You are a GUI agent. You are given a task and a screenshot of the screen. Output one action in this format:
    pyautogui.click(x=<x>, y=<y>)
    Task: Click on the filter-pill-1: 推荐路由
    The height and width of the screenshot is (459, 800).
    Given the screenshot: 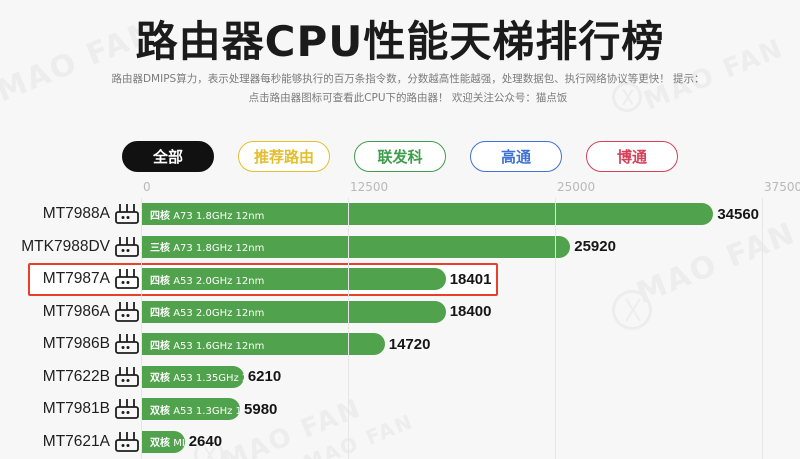 What is the action you would take?
    pyautogui.click(x=284, y=156)
    